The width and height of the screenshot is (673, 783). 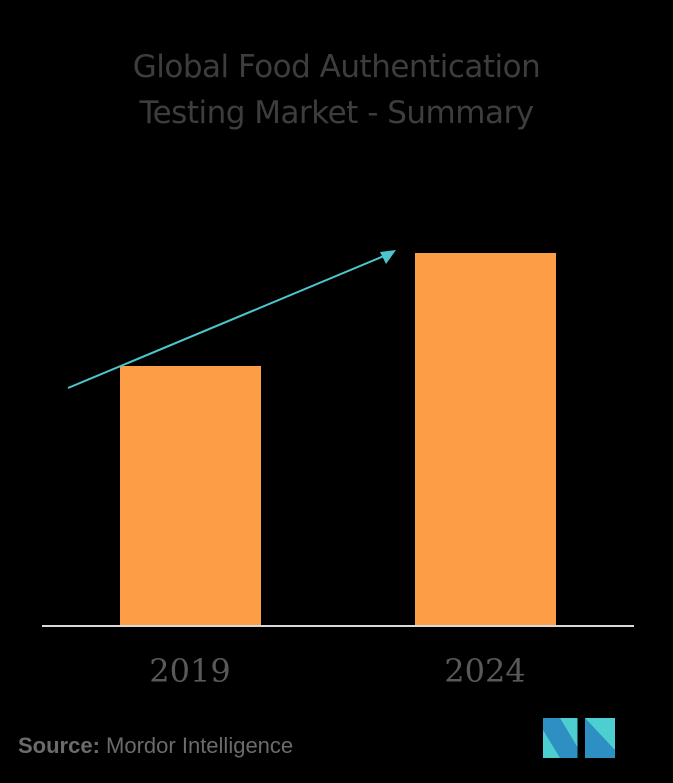 What do you see at coordinates (190, 495) in the screenshot?
I see `bar-2019` at bounding box center [190, 495].